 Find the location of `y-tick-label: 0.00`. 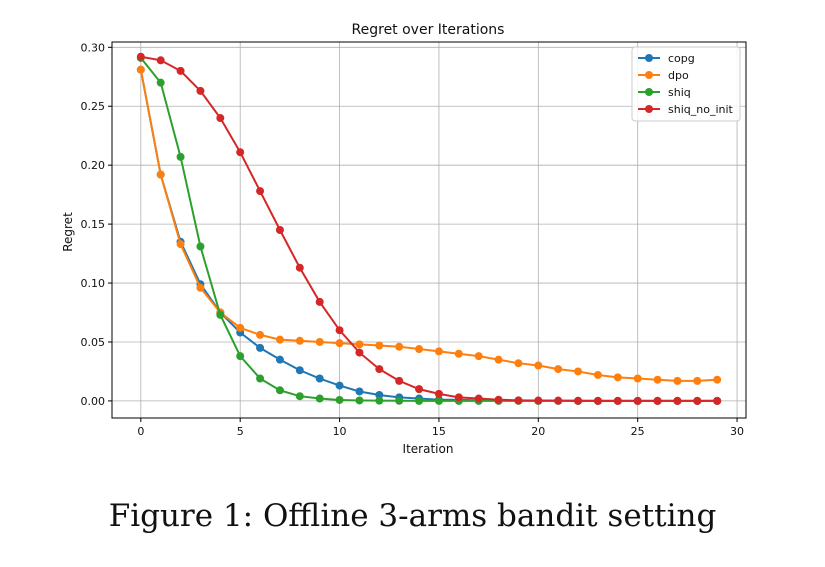

y-tick-label: 0.00 is located at coordinates (93, 401).